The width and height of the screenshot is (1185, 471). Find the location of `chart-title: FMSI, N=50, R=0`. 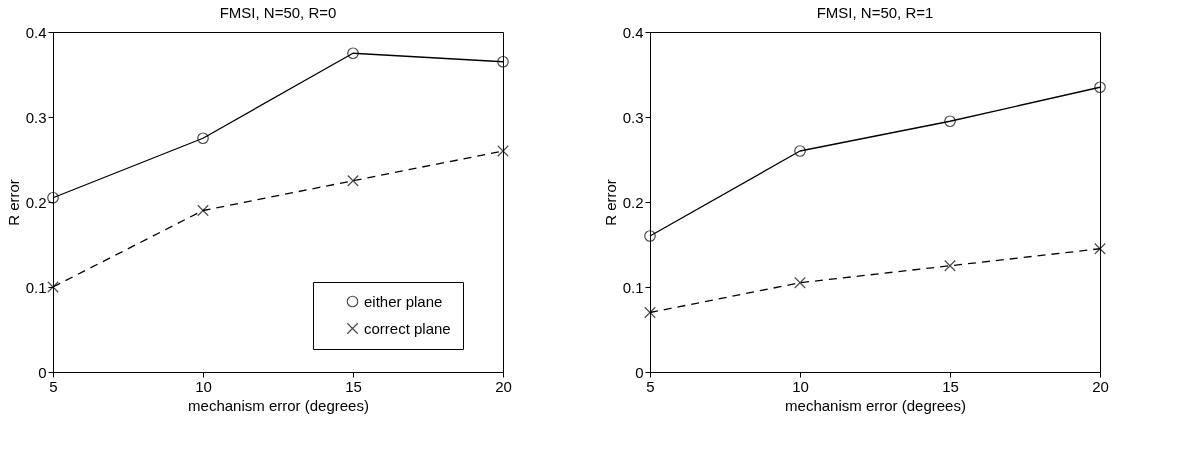

chart-title: FMSI, N=50, R=0 is located at coordinates (278, 12).